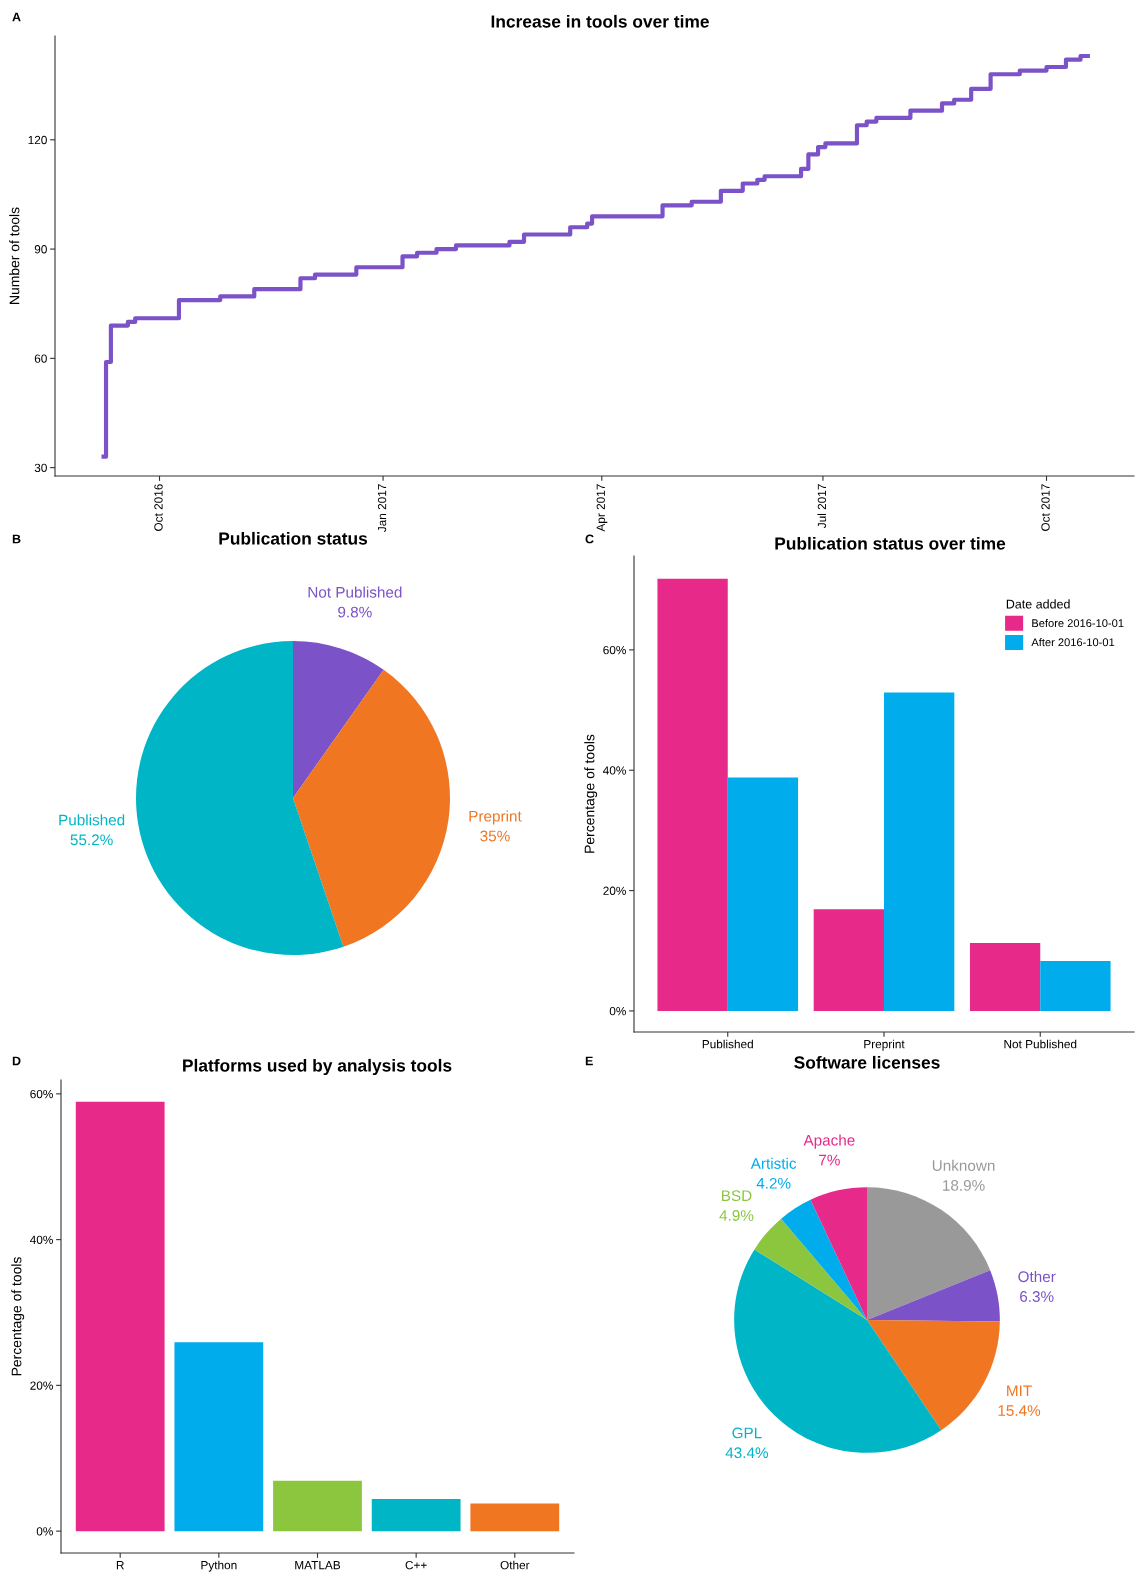  What do you see at coordinates (91, 840) in the screenshot?
I see `data-label: 55.2%` at bounding box center [91, 840].